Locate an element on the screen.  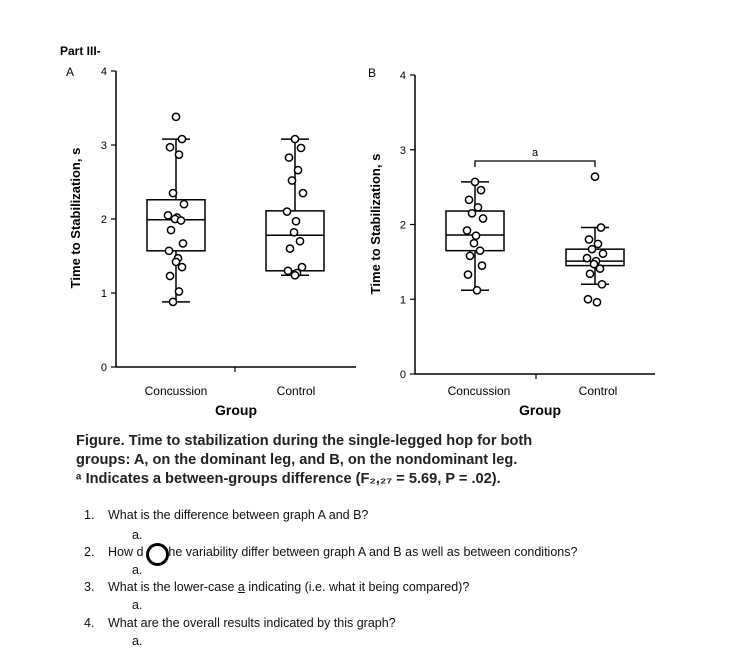
question-1-answer-label: a. is located at coordinates (137, 535).